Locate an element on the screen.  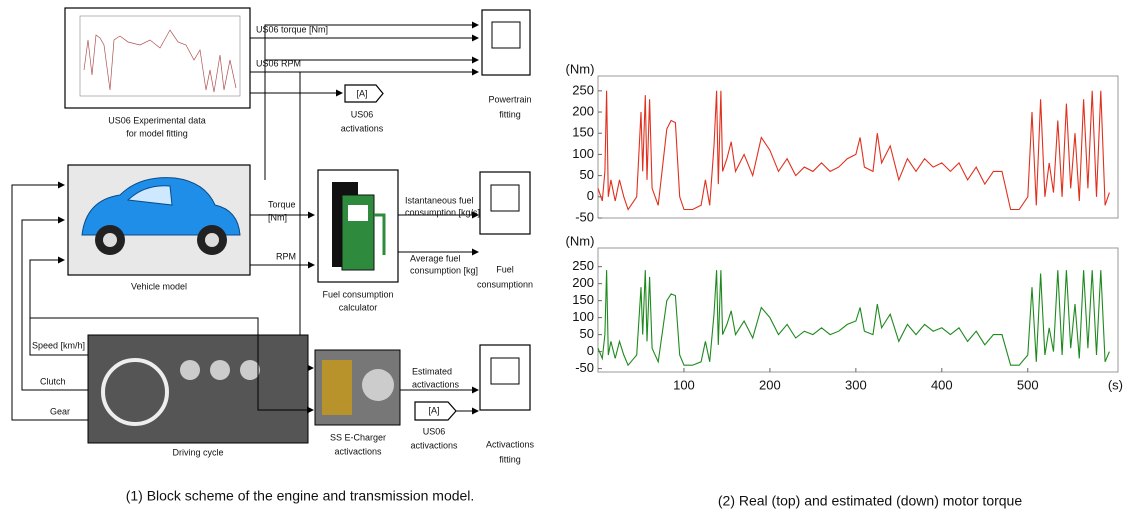
signal-label: Torque is located at coordinates (282, 204).